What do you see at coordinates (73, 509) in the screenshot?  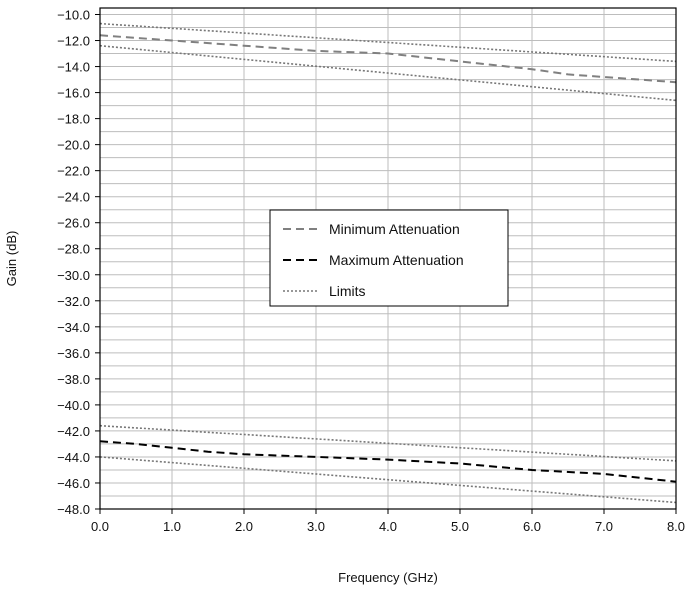 I see `y-tick-label: −48.0` at bounding box center [73, 509].